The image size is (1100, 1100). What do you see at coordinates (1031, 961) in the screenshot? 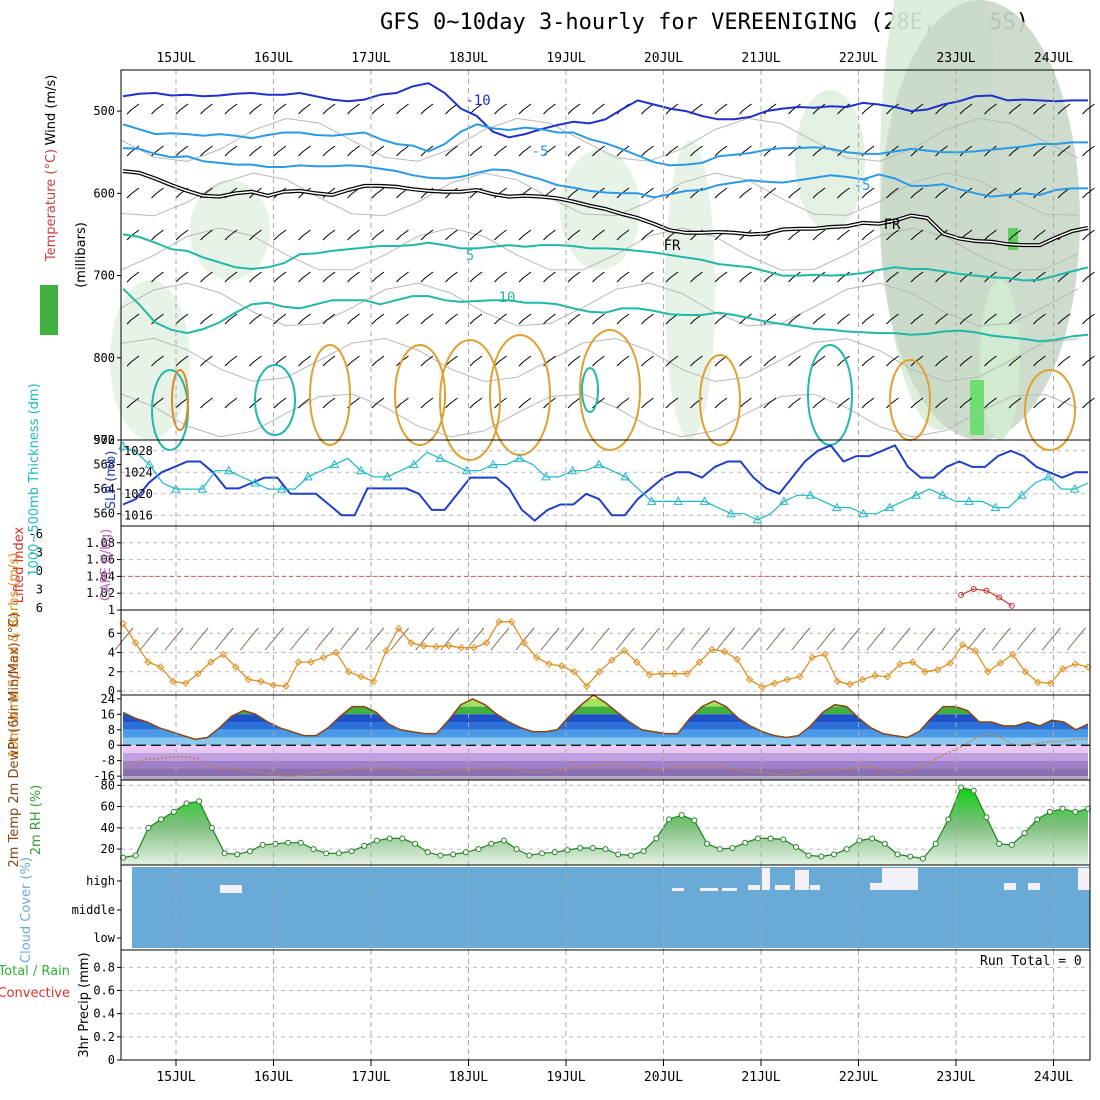
I see `run-total-text: Run Total = 0` at bounding box center [1031, 961].